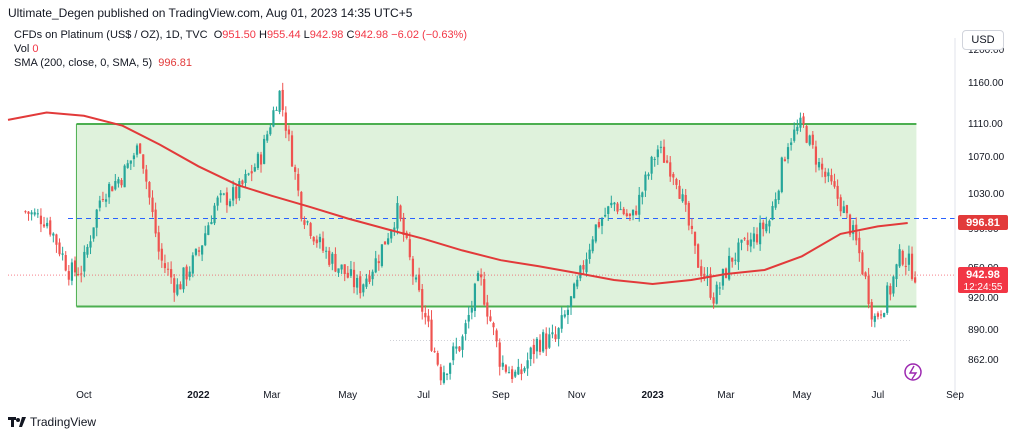 This screenshot has width=1024, height=437. I want to click on currency-button: USD, so click(983, 40).